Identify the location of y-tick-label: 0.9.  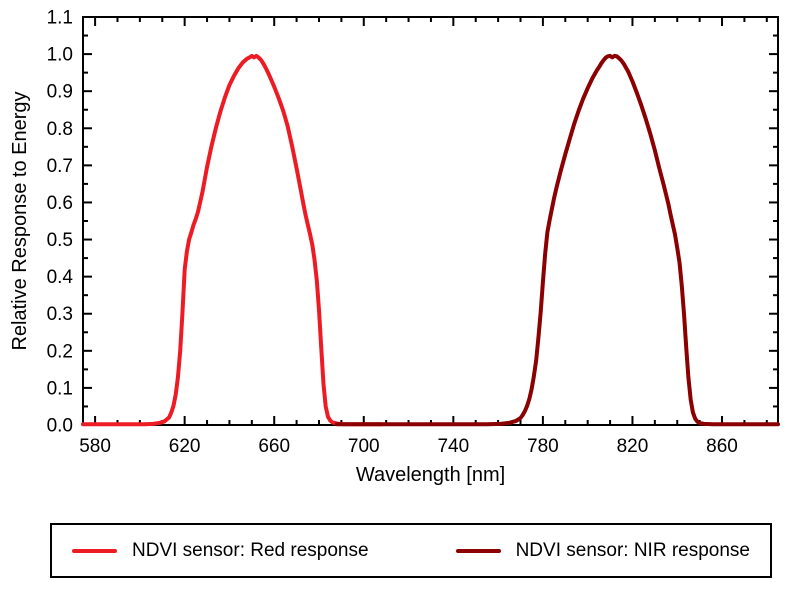
(60, 92).